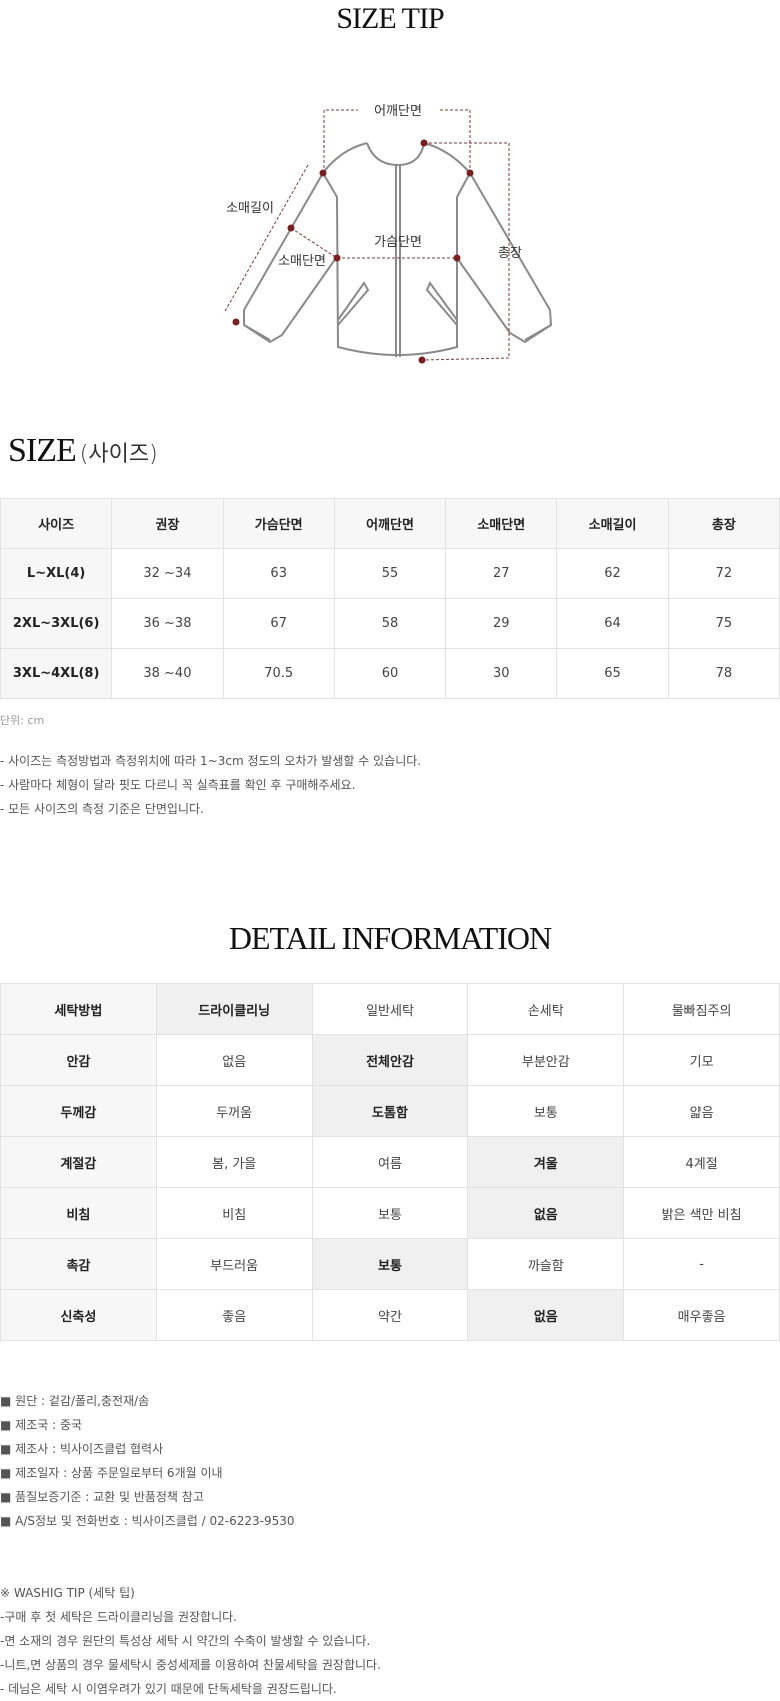  I want to click on size-cell: 27, so click(501, 573).